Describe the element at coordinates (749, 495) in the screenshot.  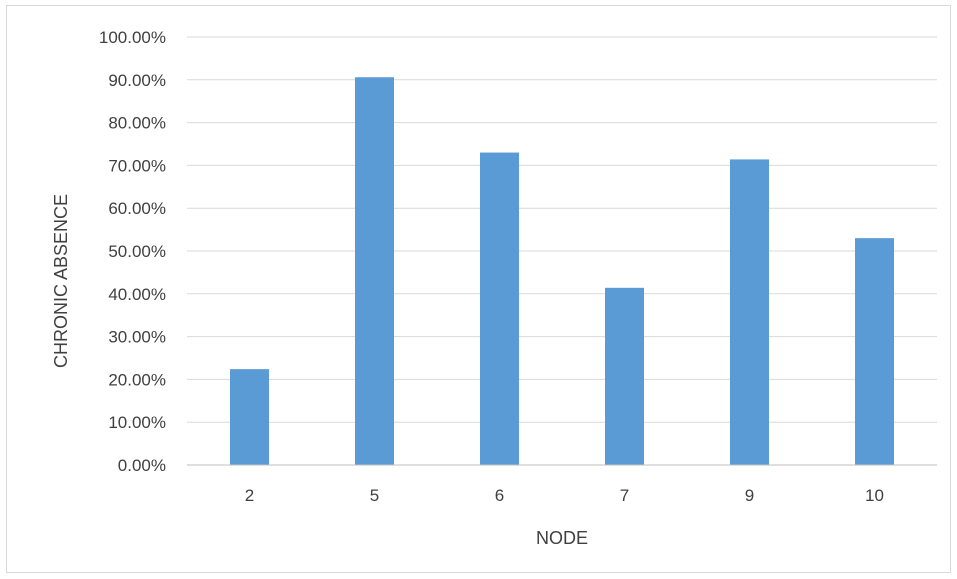
I see `x-tick-label: 9` at that location.